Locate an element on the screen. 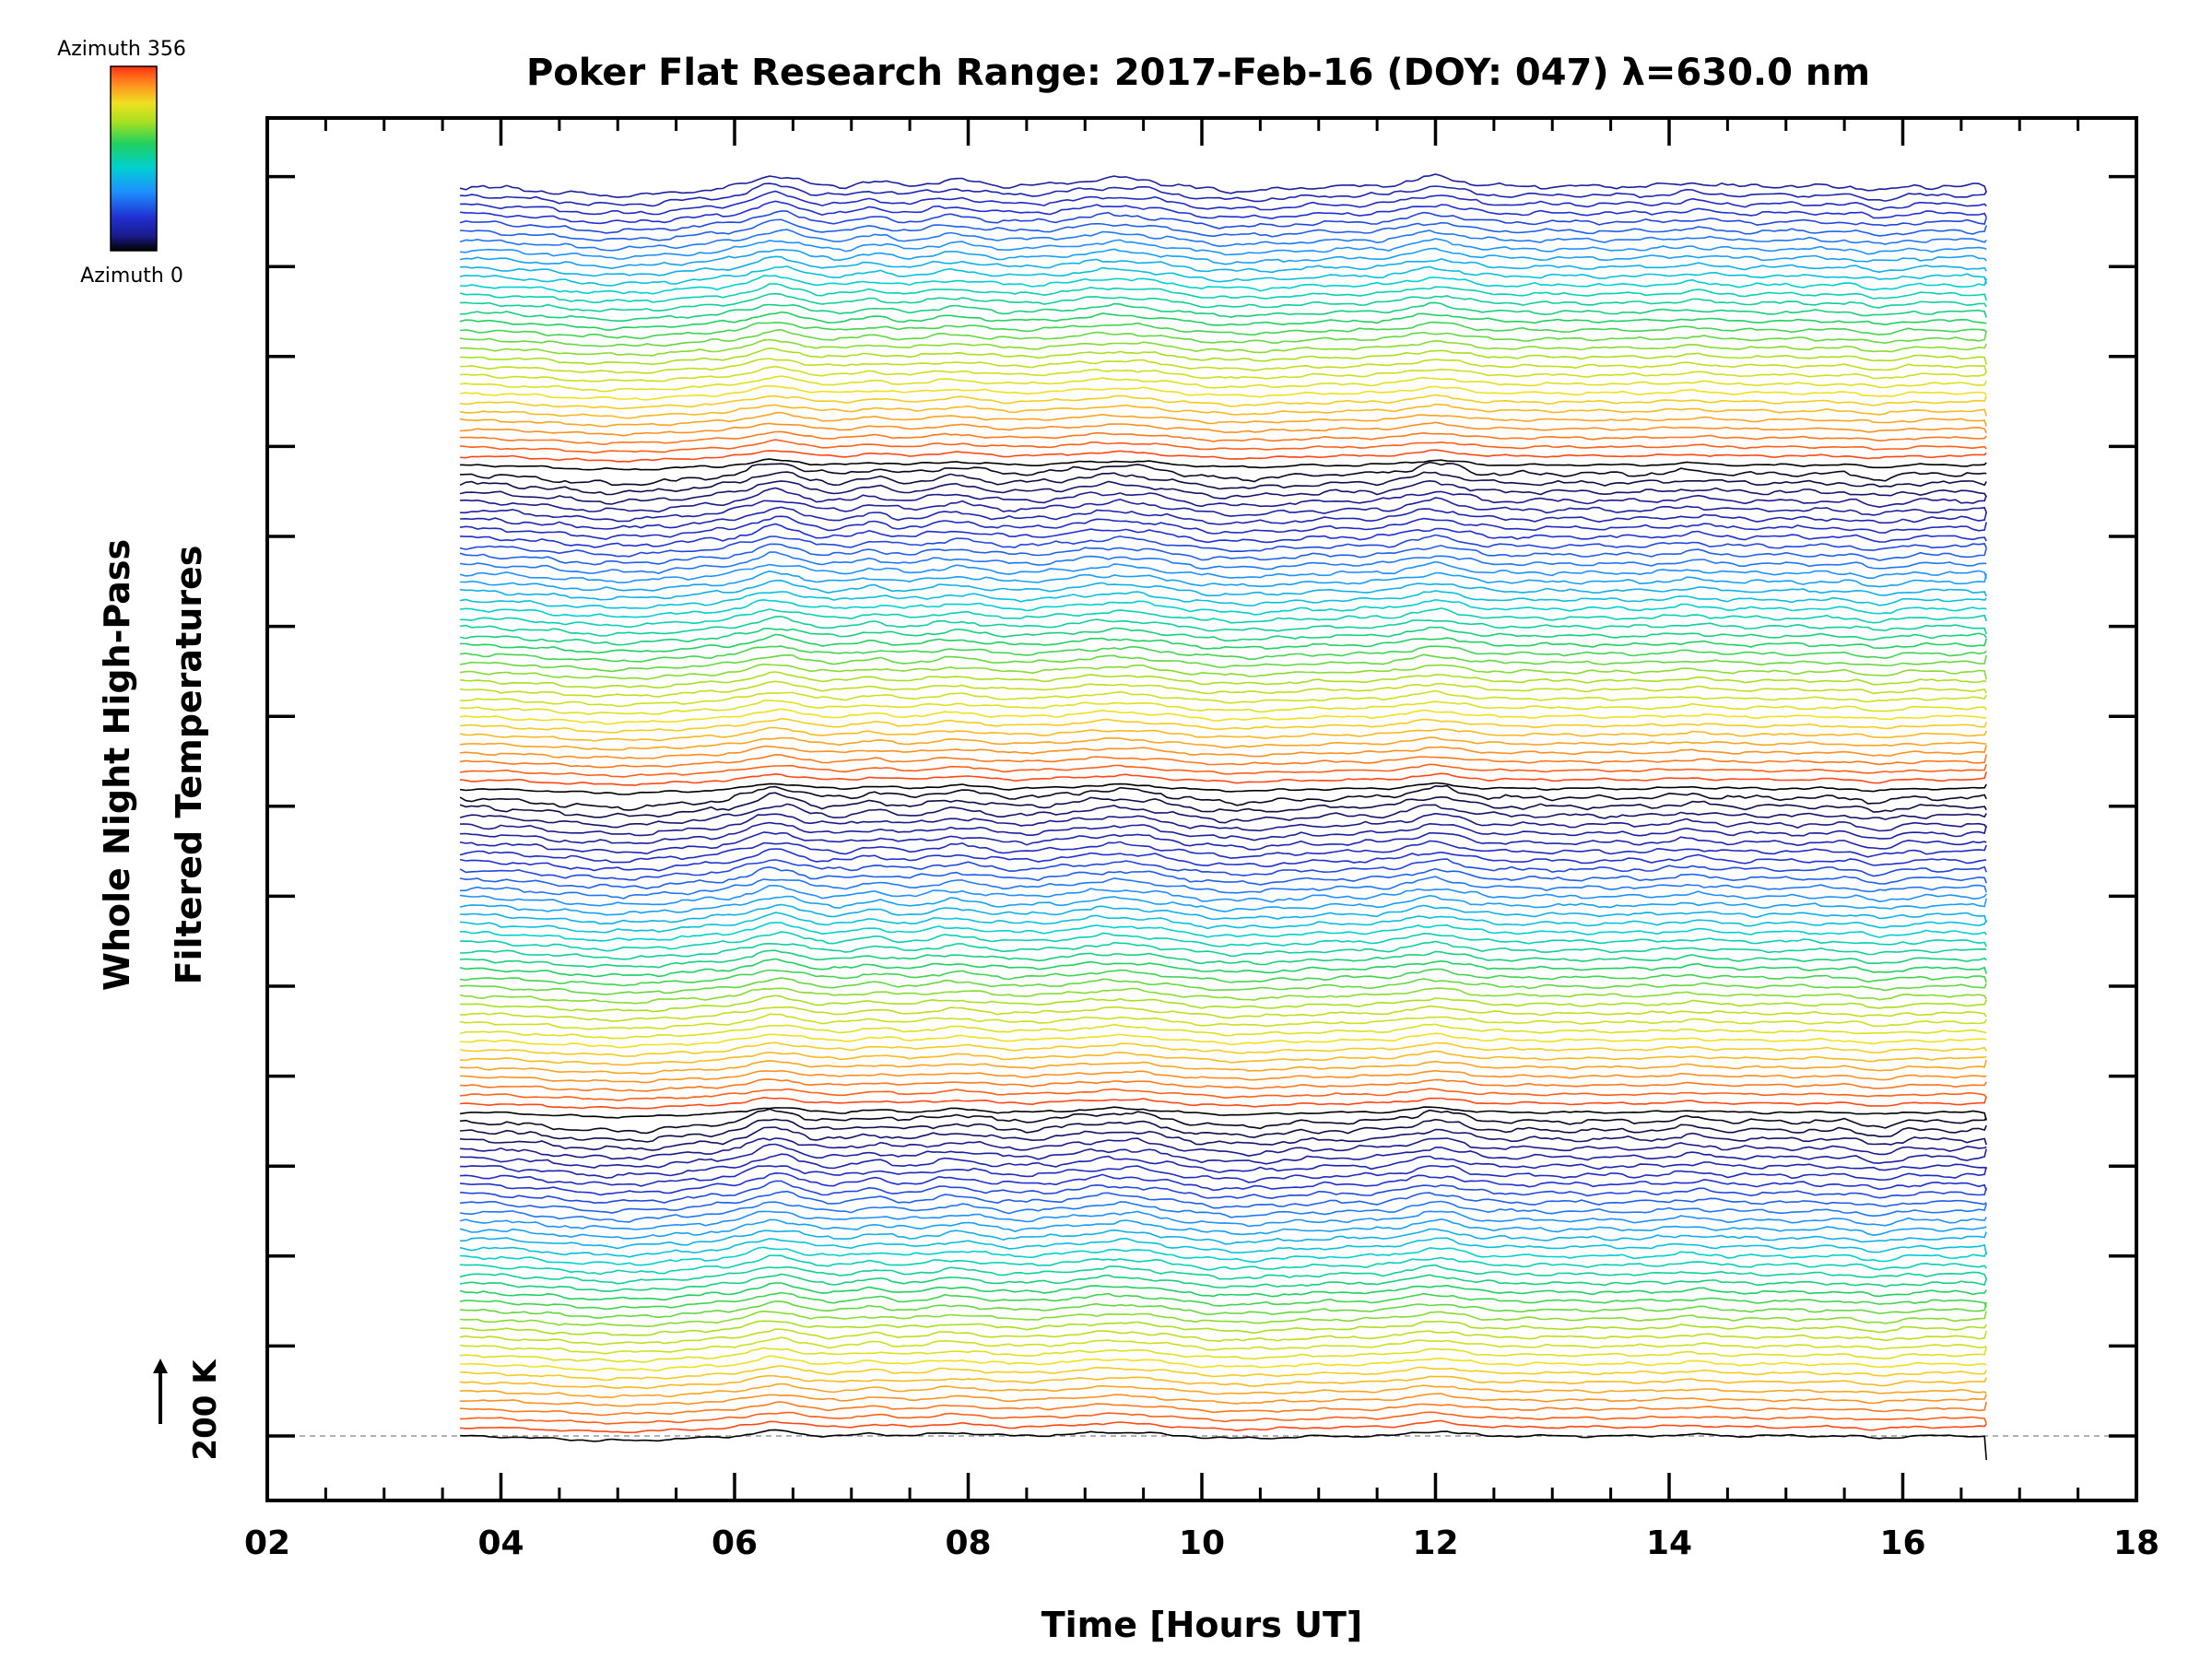 Image resolution: width=2212 pixels, height=1659 pixels. x-tick-label: 14 is located at coordinates (1669, 1543).